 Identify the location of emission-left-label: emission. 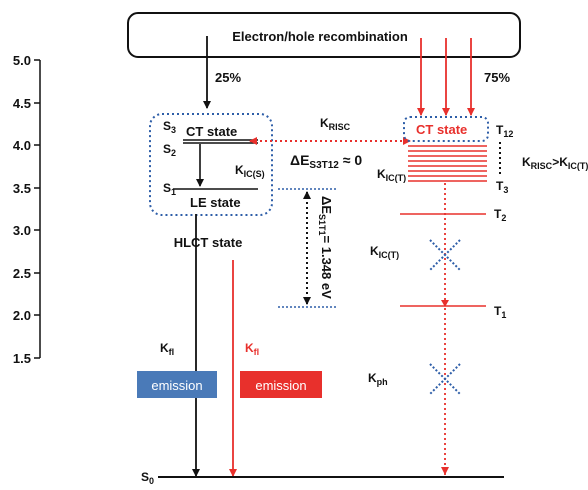
(176, 385).